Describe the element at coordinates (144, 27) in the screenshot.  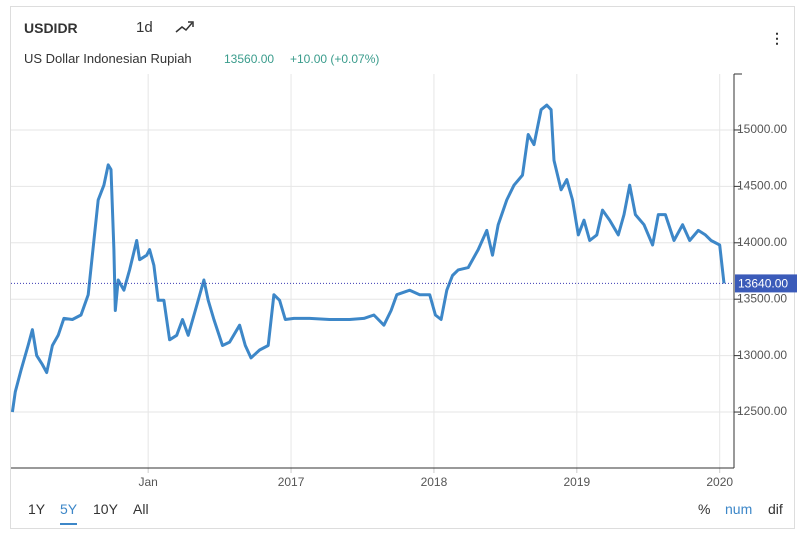
I see `interval: 1d` at that location.